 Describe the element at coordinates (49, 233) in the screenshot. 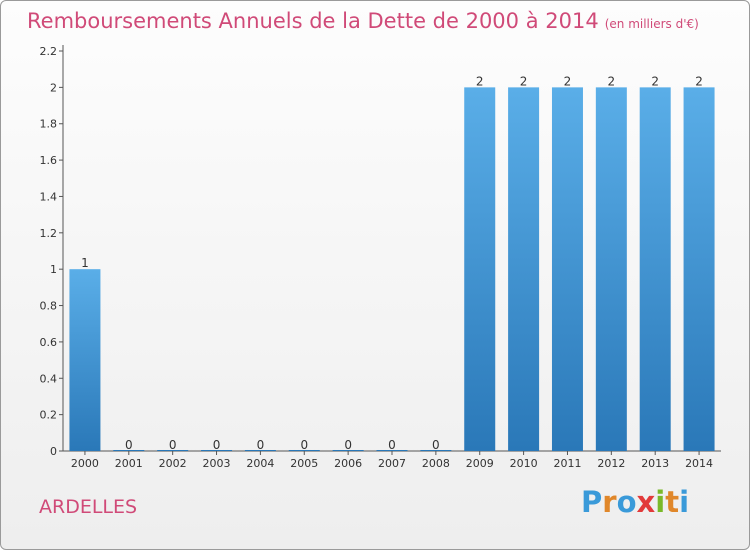

I see `y-tick-label: 1.2` at that location.